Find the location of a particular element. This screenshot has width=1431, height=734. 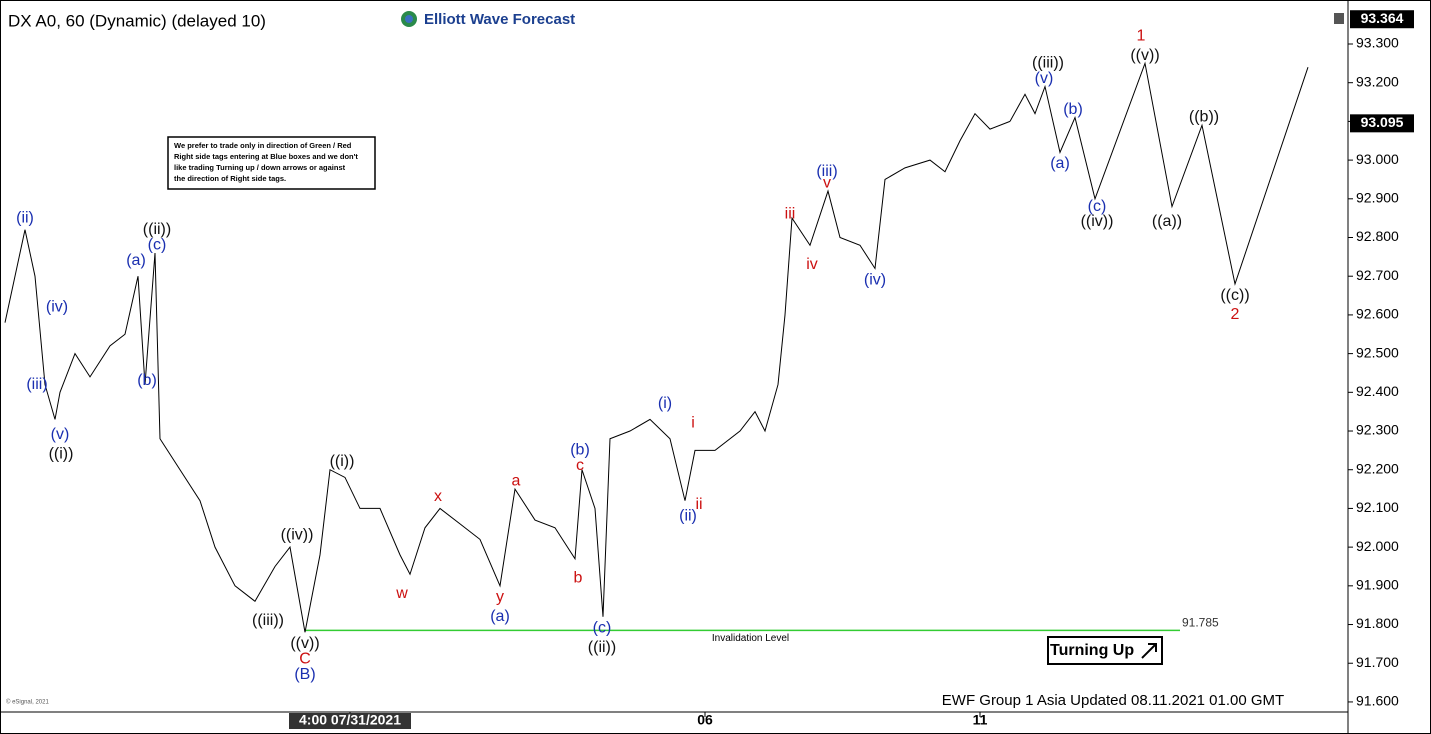

y-tick-label: 93.300 is located at coordinates (1377, 43).